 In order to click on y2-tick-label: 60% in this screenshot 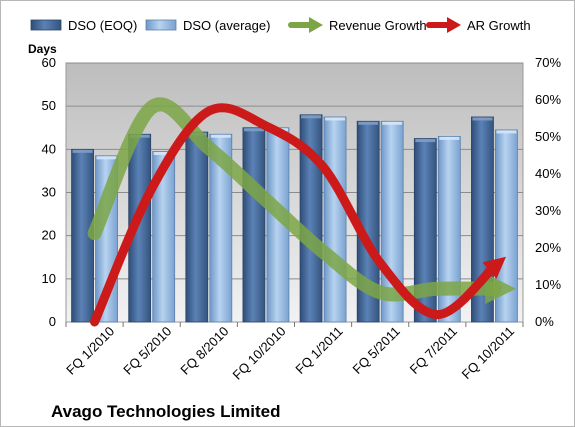, I will do `click(548, 99)`.